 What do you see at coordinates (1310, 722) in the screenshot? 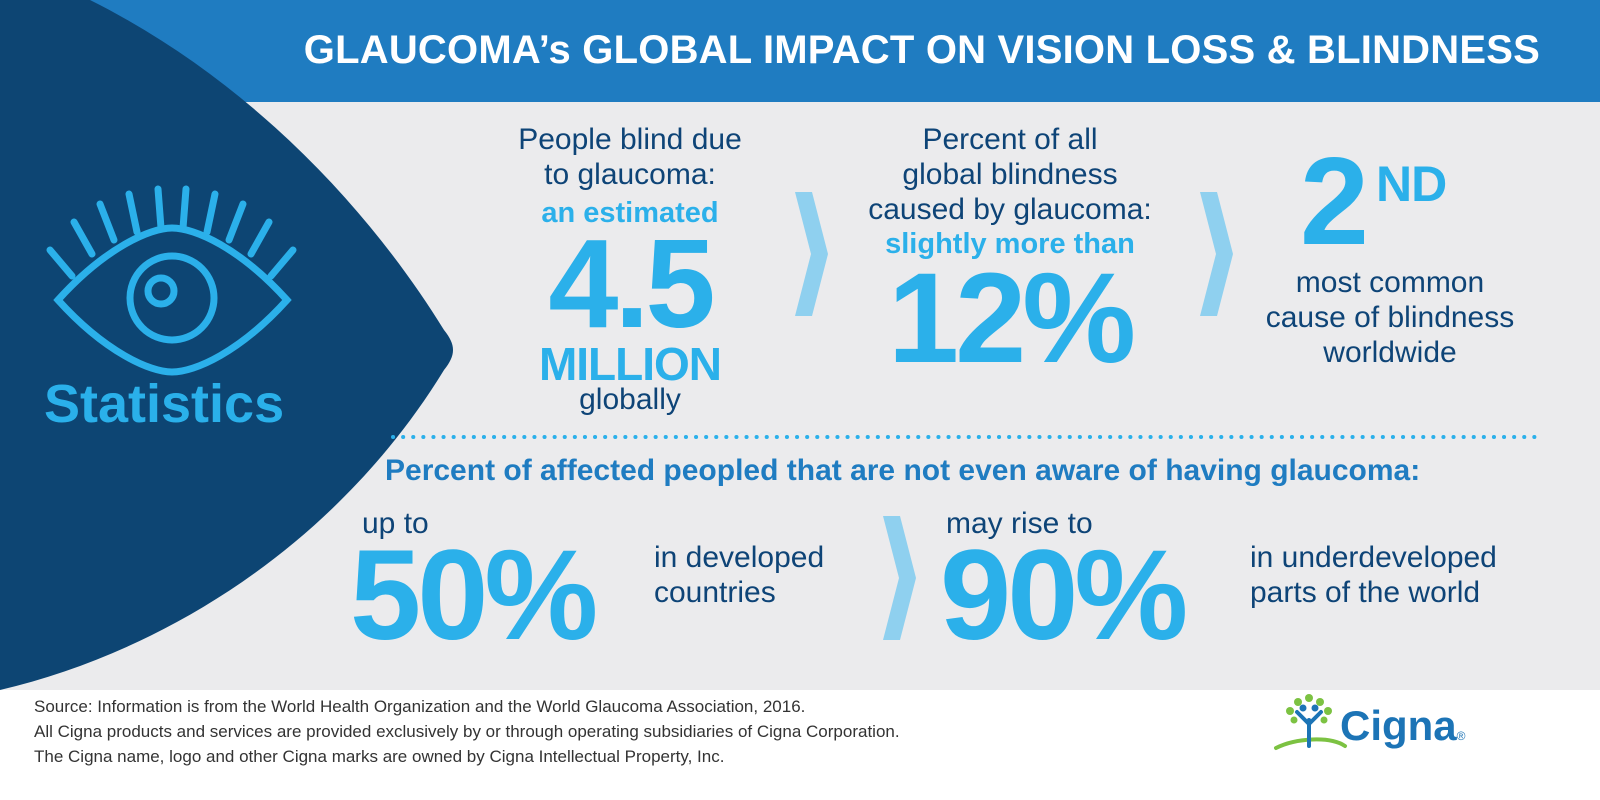
I see `cigna-tree-logo-icon` at bounding box center [1310, 722].